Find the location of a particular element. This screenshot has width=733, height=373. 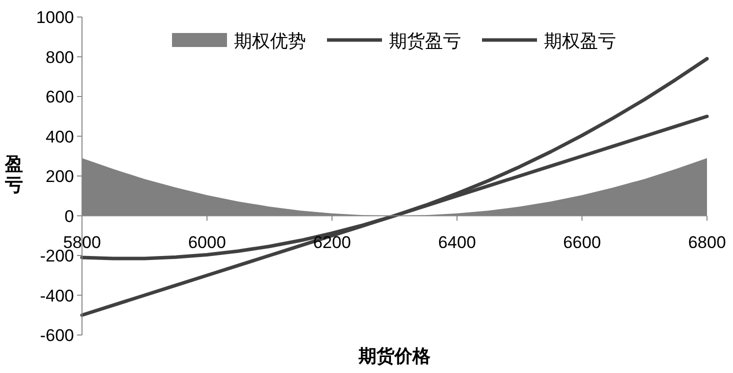

y-tick-label: 600 is located at coordinates (60, 97).